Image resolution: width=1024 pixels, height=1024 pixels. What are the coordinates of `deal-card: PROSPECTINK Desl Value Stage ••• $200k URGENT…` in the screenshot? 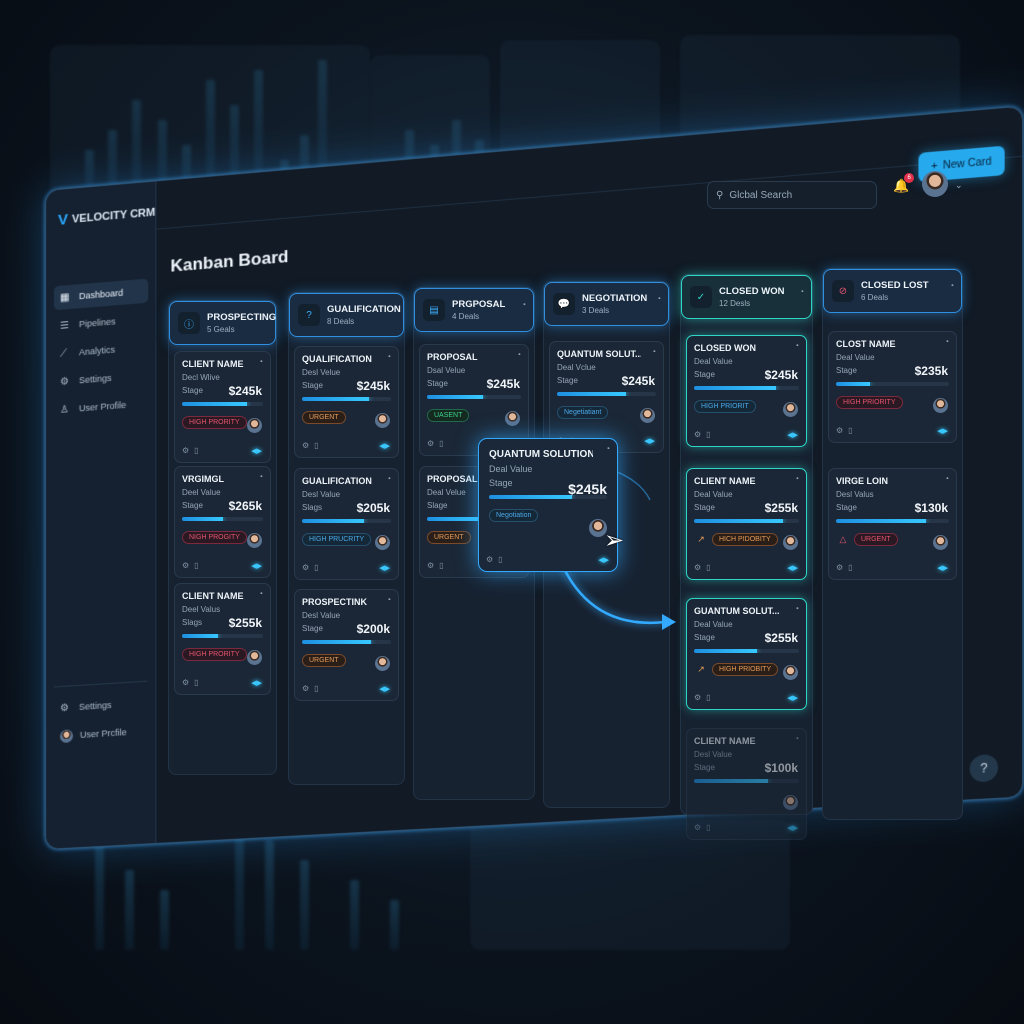 It's located at (346, 645).